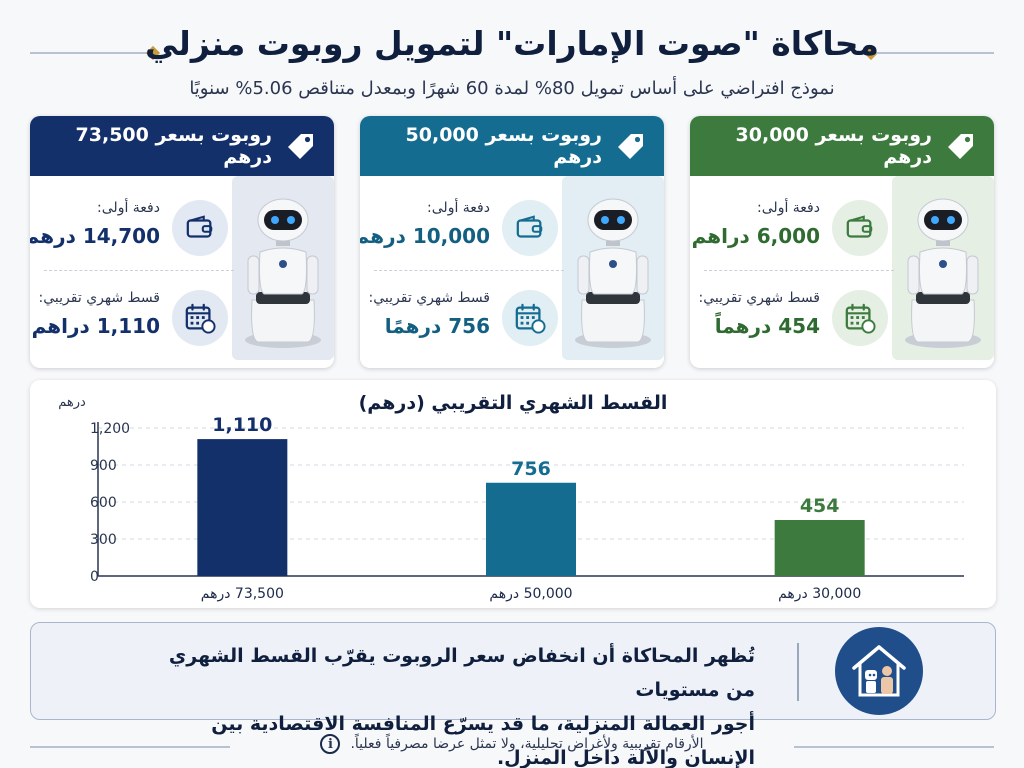 This screenshot has width=1024, height=768. I want to click on monthly-row: قسط شهري تقريبي: 454 درهماً, so click(796, 318).